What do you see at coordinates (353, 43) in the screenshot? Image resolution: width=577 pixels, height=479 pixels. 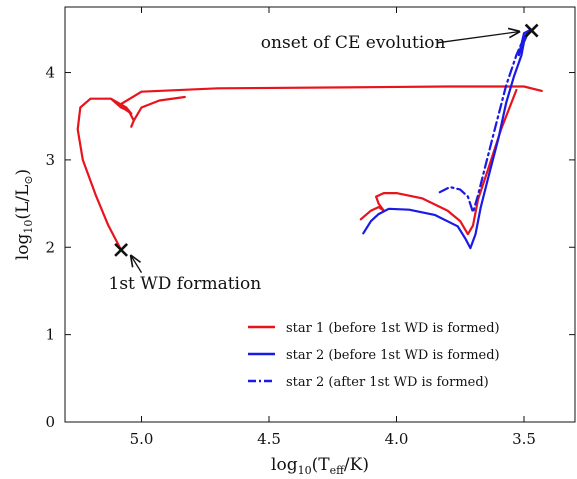 I see `annot-ce-onset: onset of CE evolution` at bounding box center [353, 43].